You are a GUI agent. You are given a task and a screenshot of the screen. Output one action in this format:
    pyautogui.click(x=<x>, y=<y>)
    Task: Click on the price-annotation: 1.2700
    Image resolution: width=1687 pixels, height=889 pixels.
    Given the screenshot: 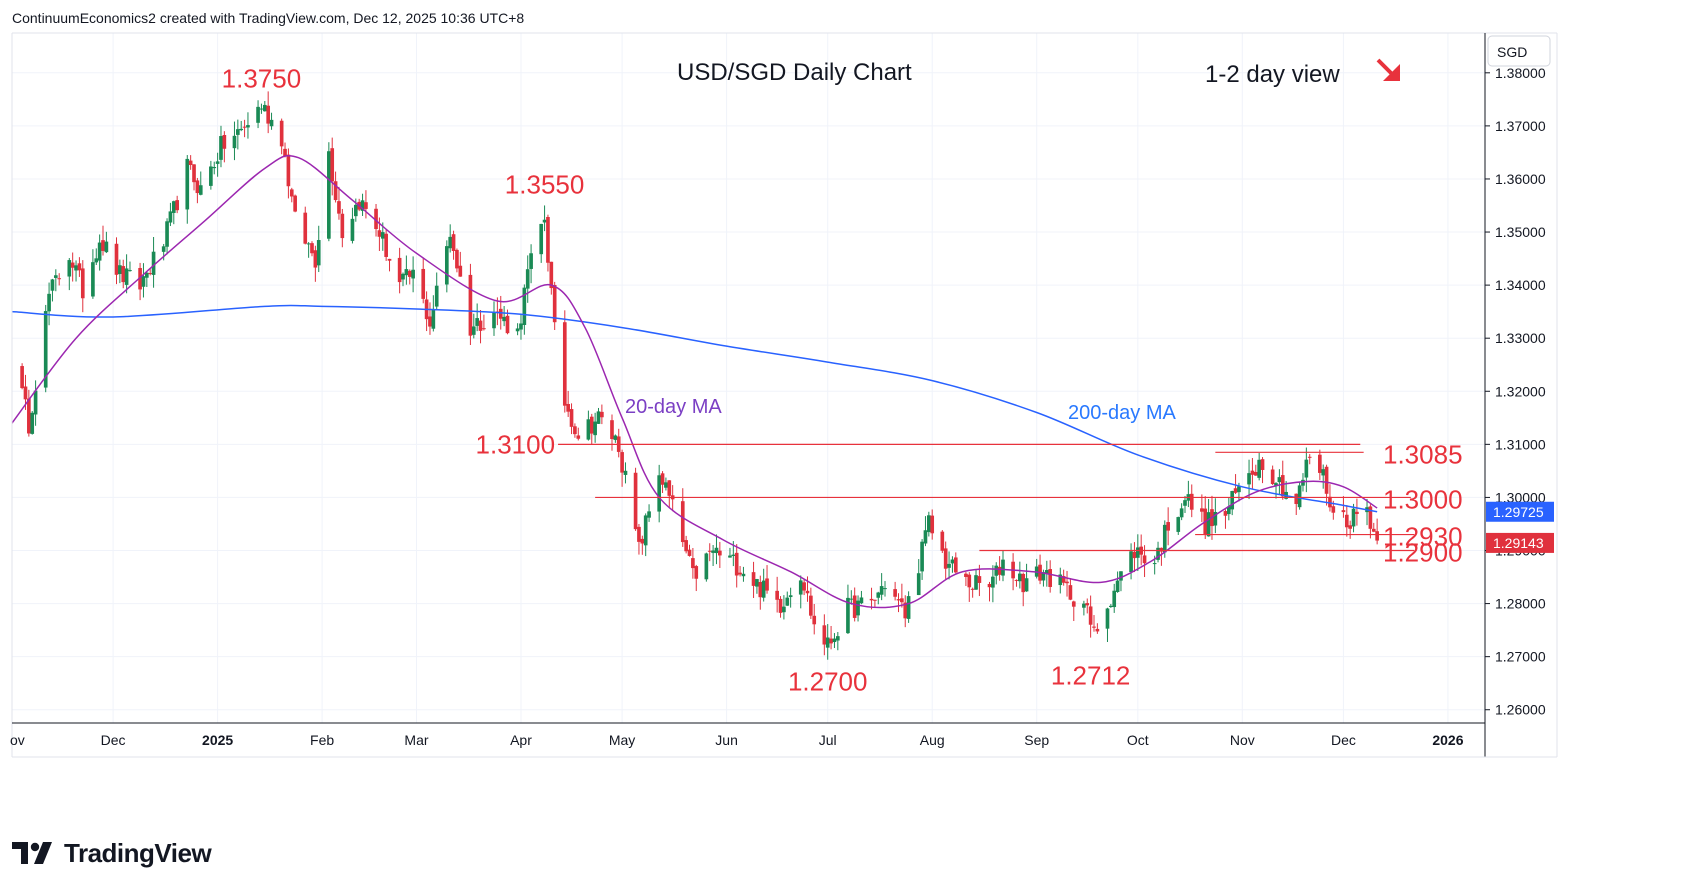 What is the action you would take?
    pyautogui.click(x=828, y=682)
    